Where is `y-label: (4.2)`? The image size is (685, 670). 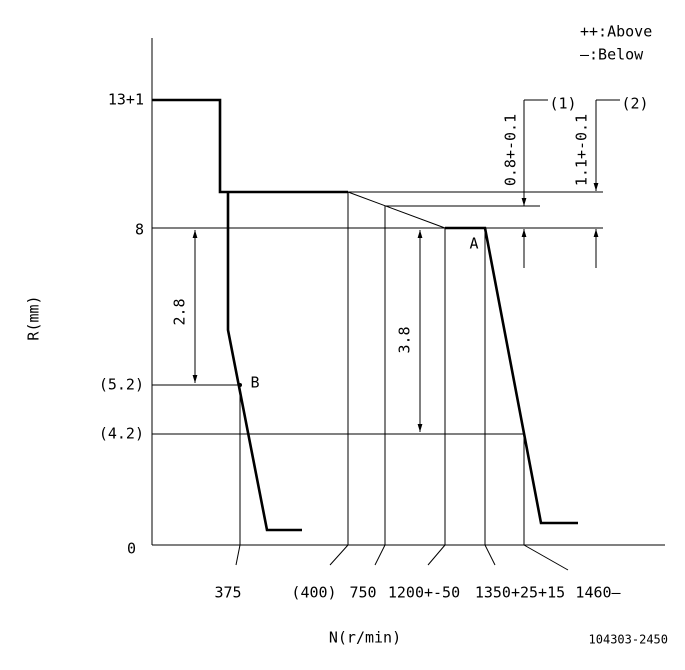 y-label: (4.2) is located at coordinates (121, 434).